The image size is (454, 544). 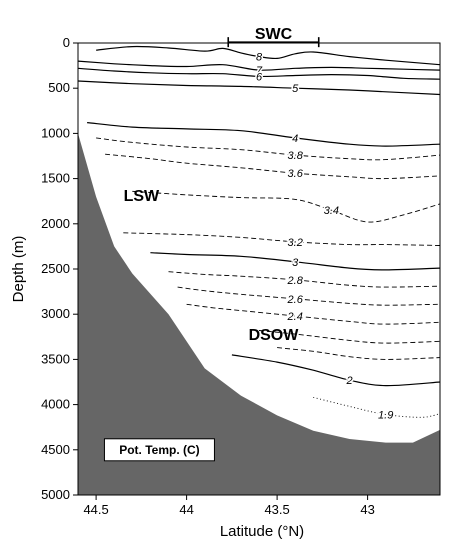 What do you see at coordinates (295, 139) in the screenshot?
I see `contour-label-4: 4` at bounding box center [295, 139].